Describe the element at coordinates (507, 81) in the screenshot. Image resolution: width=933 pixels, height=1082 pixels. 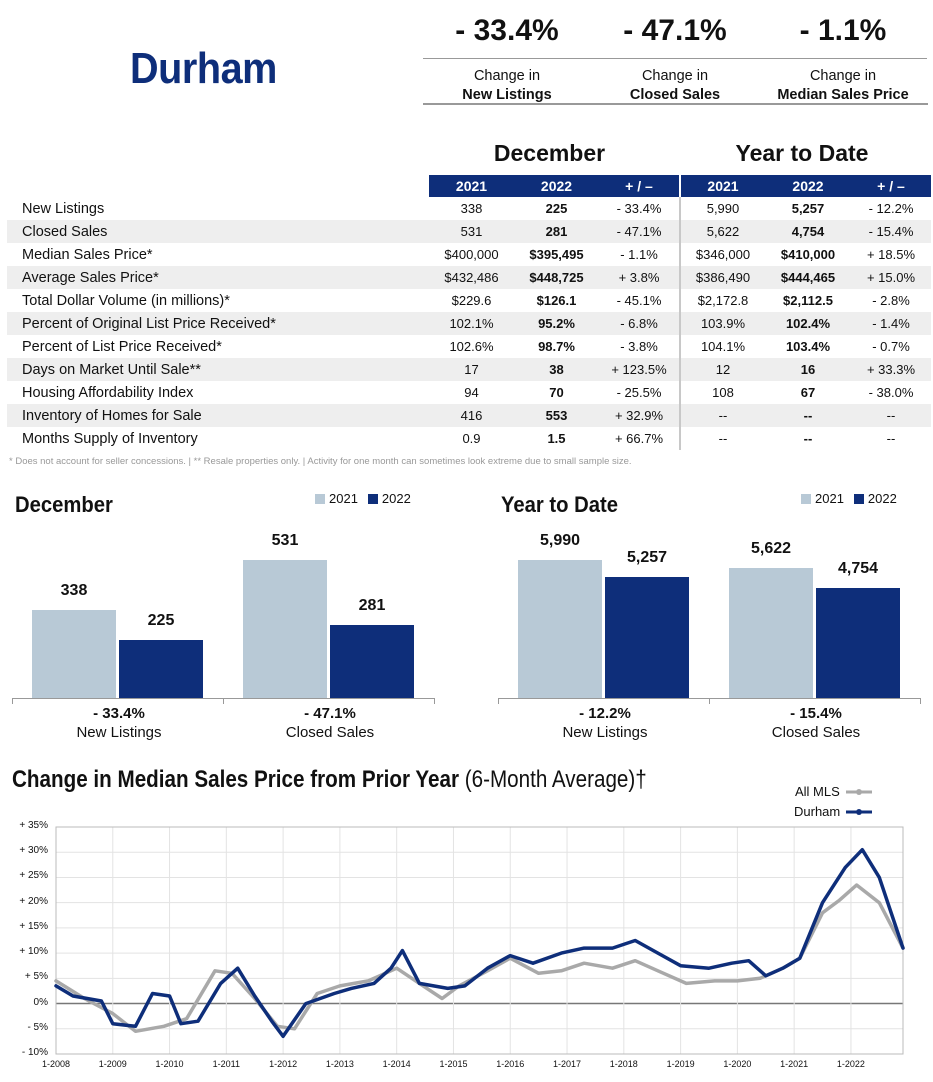
I see `kpi-label: Change in New Listings` at that location.